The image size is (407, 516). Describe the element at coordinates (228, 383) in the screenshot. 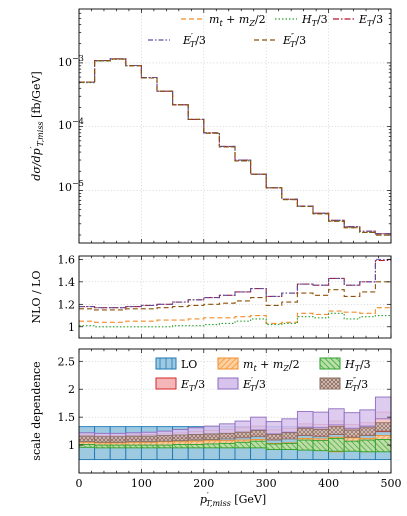

I see `legend-box-etp` at that location.